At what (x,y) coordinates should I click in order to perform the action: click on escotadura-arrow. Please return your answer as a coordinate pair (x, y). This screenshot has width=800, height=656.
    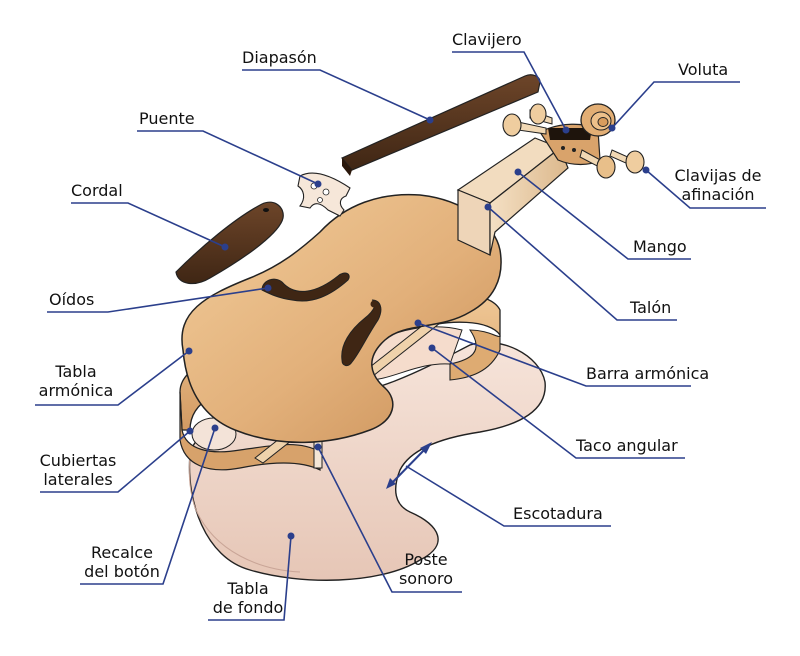
    Looking at the image, I should click on (409, 465).